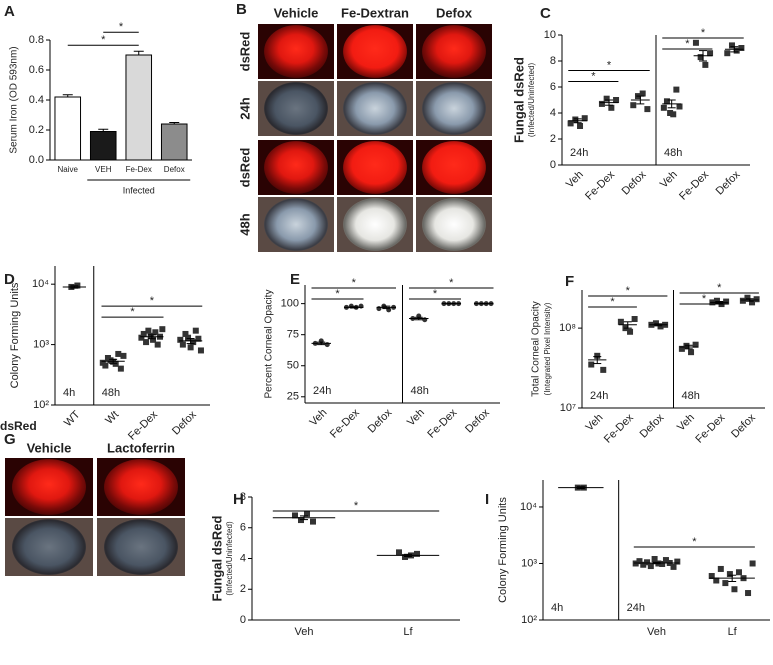  What do you see at coordinates (244, 108) in the screenshot?
I see `row-label: 24h` at bounding box center [244, 108].